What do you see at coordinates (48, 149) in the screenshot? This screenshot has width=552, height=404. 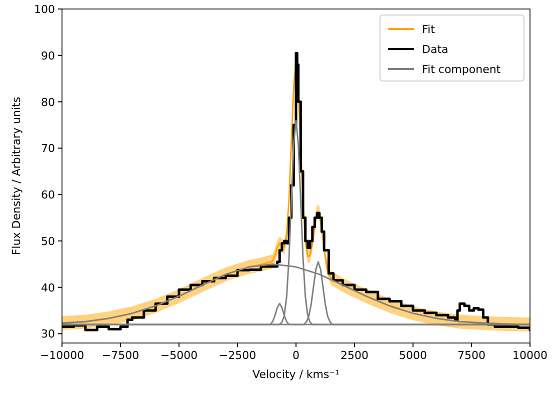 I see `y-tick-label: 70` at bounding box center [48, 149].